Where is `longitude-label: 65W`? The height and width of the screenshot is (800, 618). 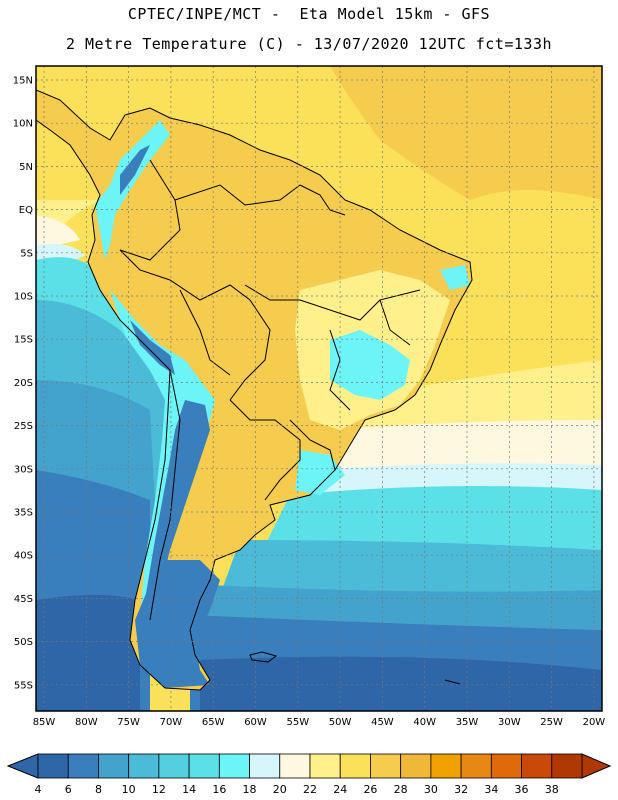 longitude-label: 65W is located at coordinates (213, 722).